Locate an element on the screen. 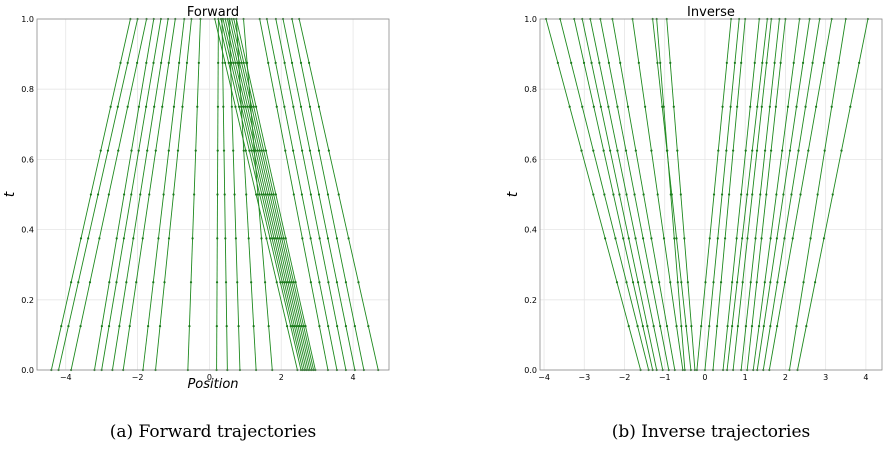 Image resolution: width=886 pixels, height=459 pixels. inverse-title: Inverse is located at coordinates (711, 12).